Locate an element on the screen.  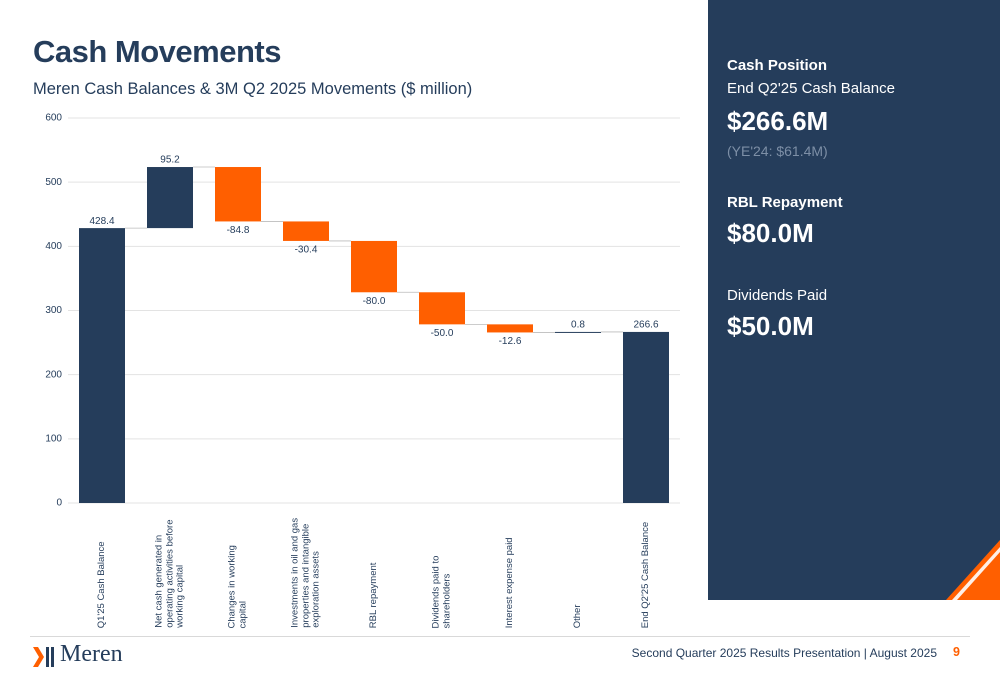
heading: Cash Position is located at coordinates (777, 65).